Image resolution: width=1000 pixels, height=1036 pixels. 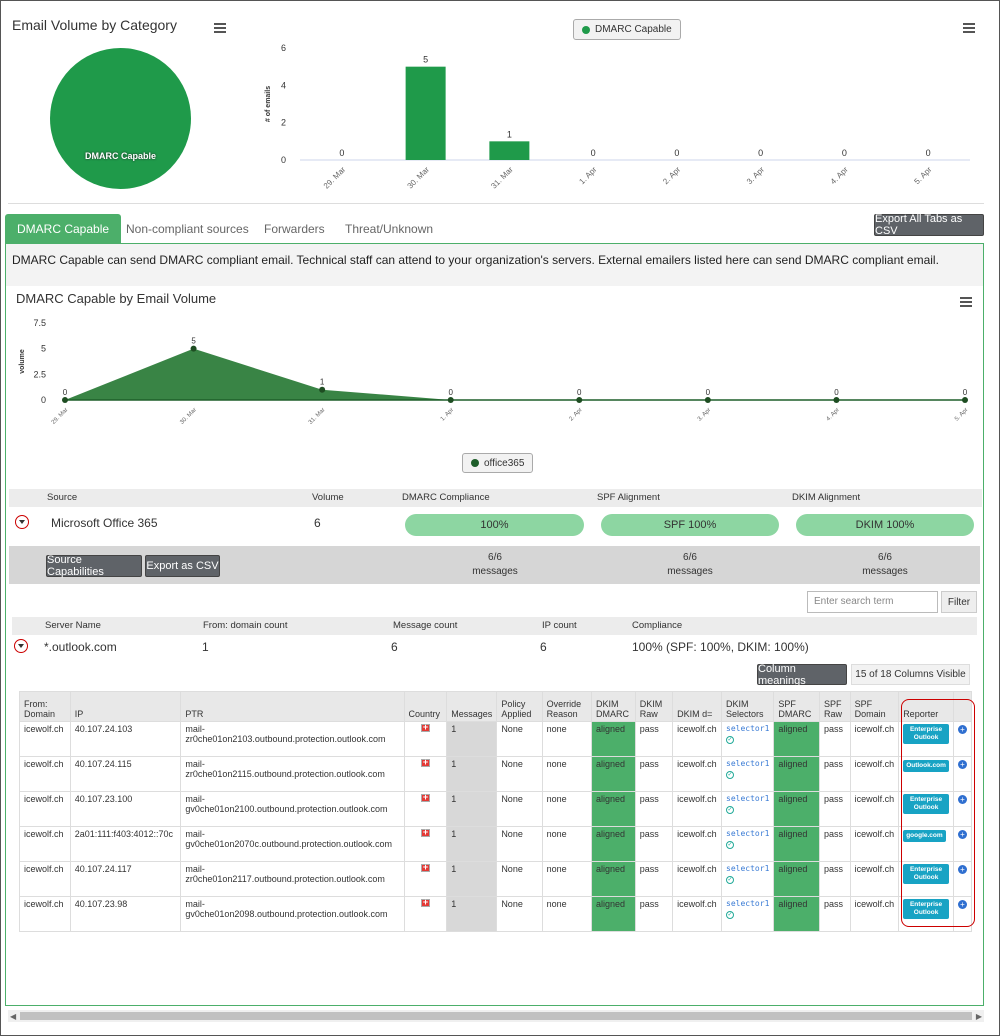 What do you see at coordinates (94, 25) in the screenshot?
I see `pie-chart-title: Email Volume by Category` at bounding box center [94, 25].